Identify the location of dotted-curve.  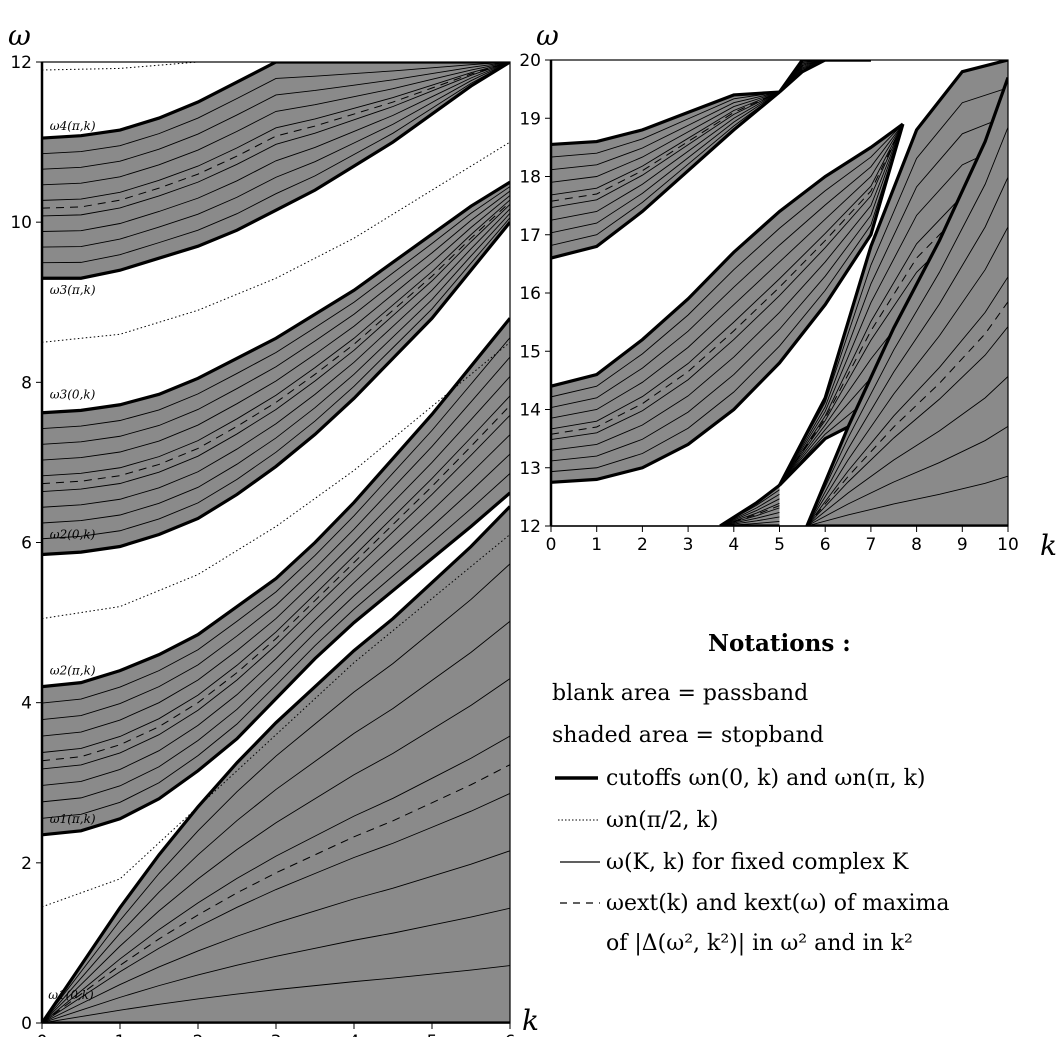
(276, 242).